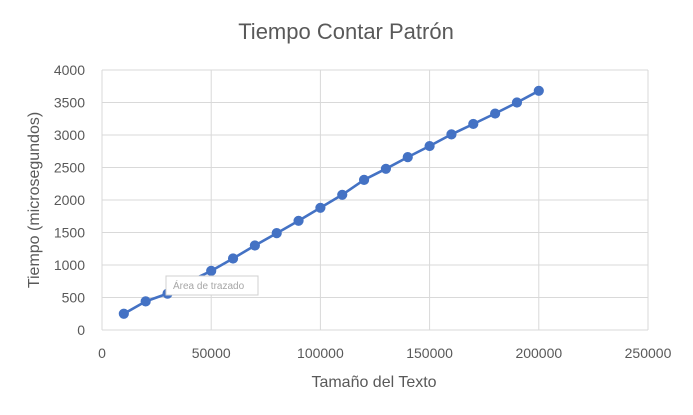 The height and width of the screenshot is (415, 693). I want to click on y-axis-title: Tiempo (microsegundos), so click(34, 200).